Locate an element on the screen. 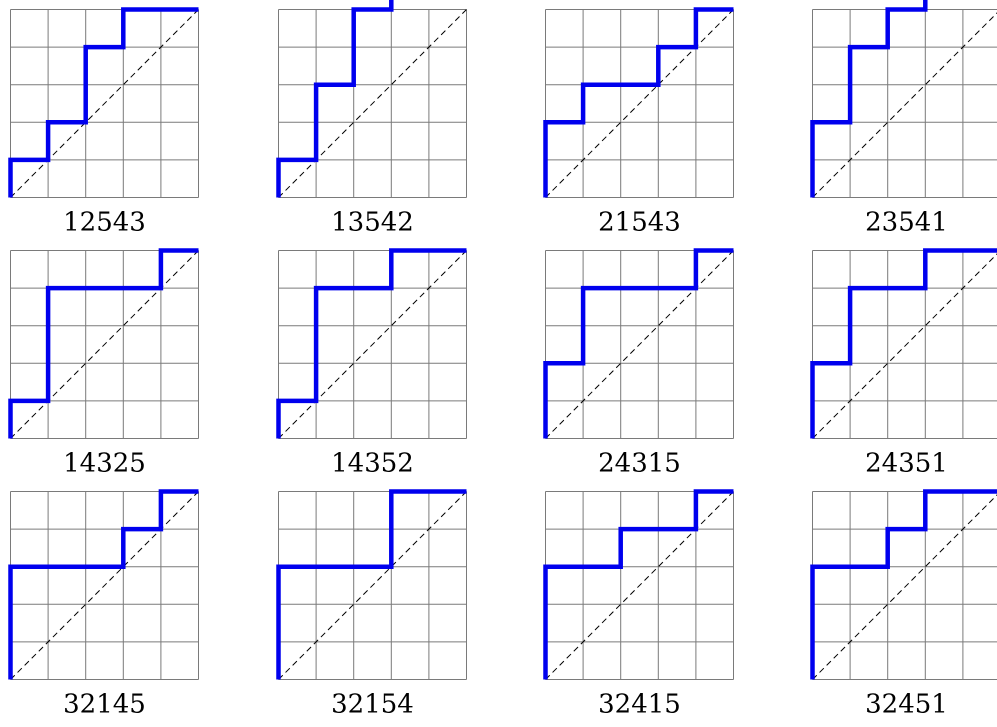 This screenshot has height=727, width=997. dyck-path-panel: 32415 is located at coordinates (638, 604).